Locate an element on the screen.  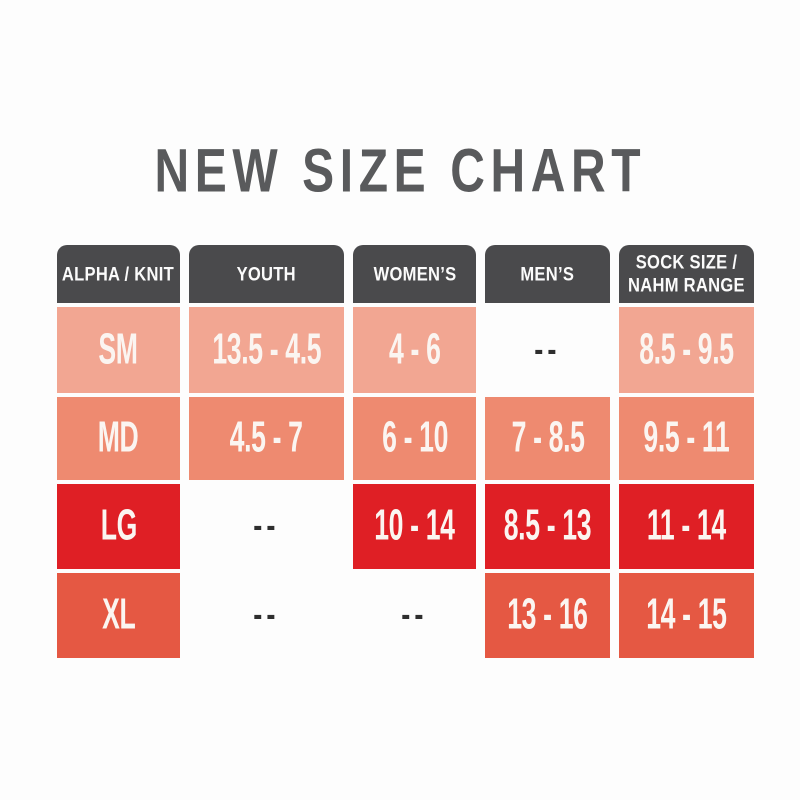
col-header-alpha-knit: ALPHA / KNIT is located at coordinates (118, 274).